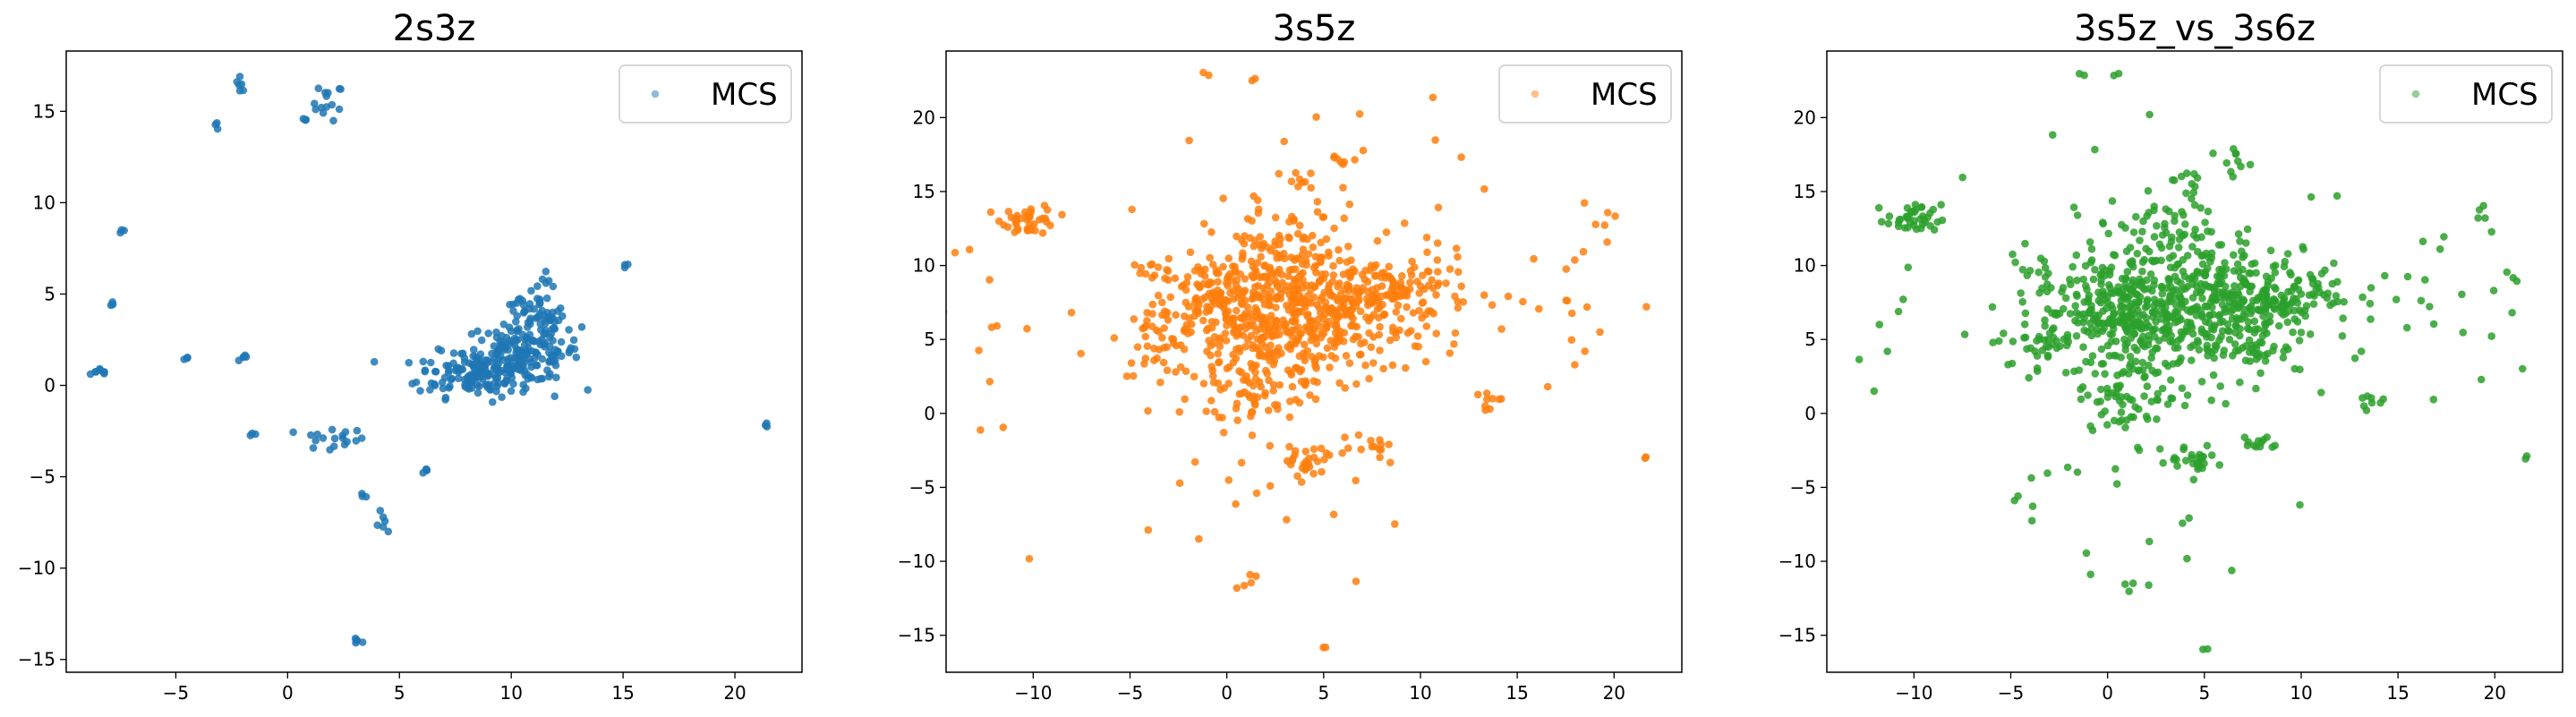  I want to click on y-tick-label: 0, so click(49, 386).